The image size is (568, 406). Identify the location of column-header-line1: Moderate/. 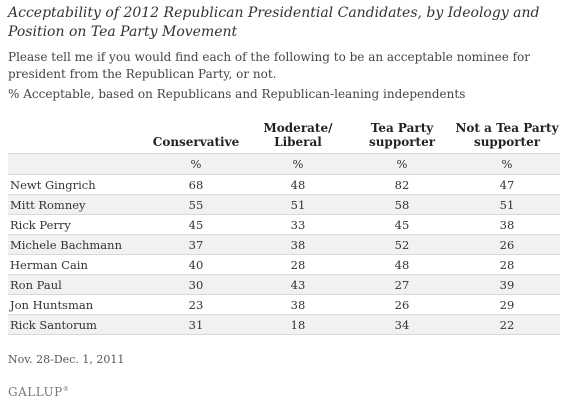
(298, 128).